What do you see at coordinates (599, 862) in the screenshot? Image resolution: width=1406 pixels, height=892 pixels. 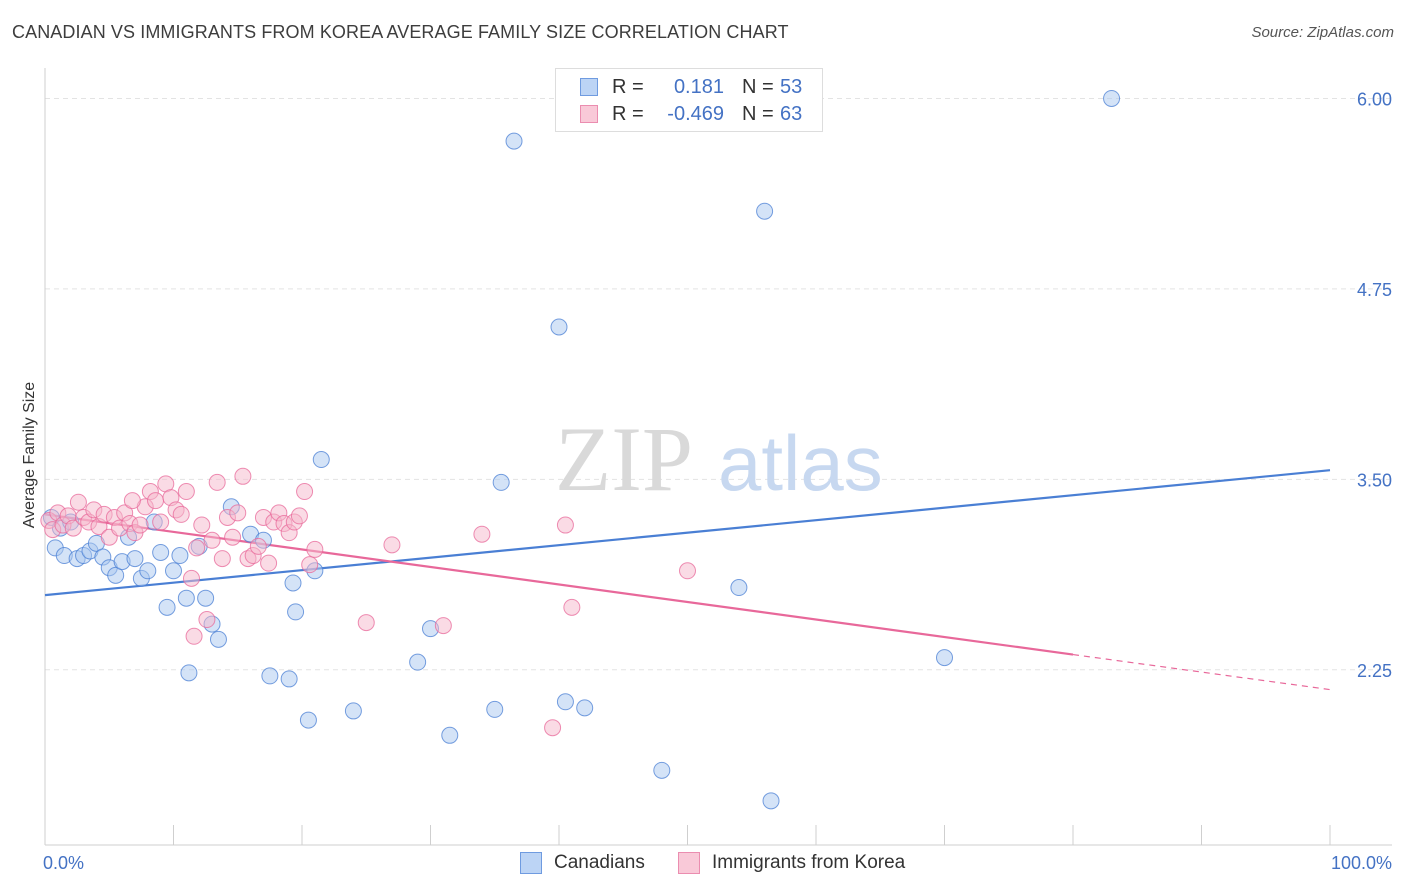 I see `legend-label-canadians: Canadians` at bounding box center [599, 862].